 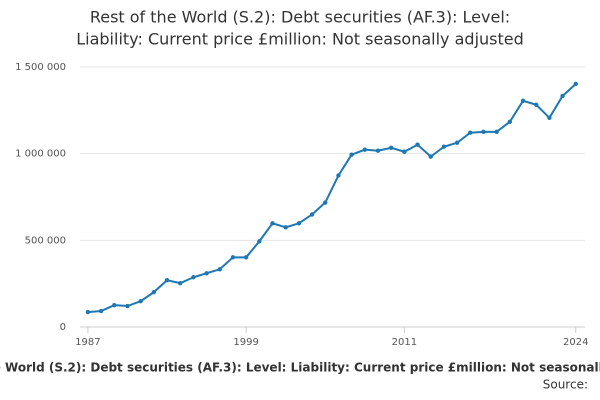 What do you see at coordinates (245, 342) in the screenshot?
I see `x-tick-label: 1999` at bounding box center [245, 342].